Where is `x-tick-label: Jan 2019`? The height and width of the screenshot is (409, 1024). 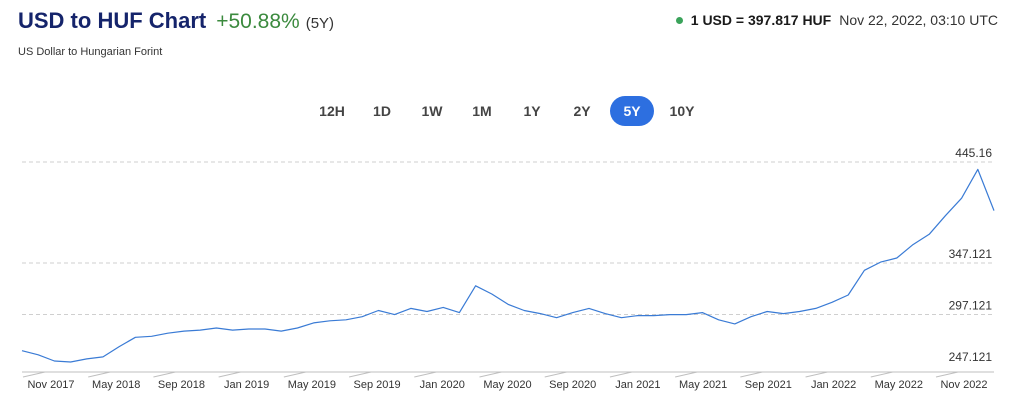 x-tick-label: Jan 2019 is located at coordinates (246, 385).